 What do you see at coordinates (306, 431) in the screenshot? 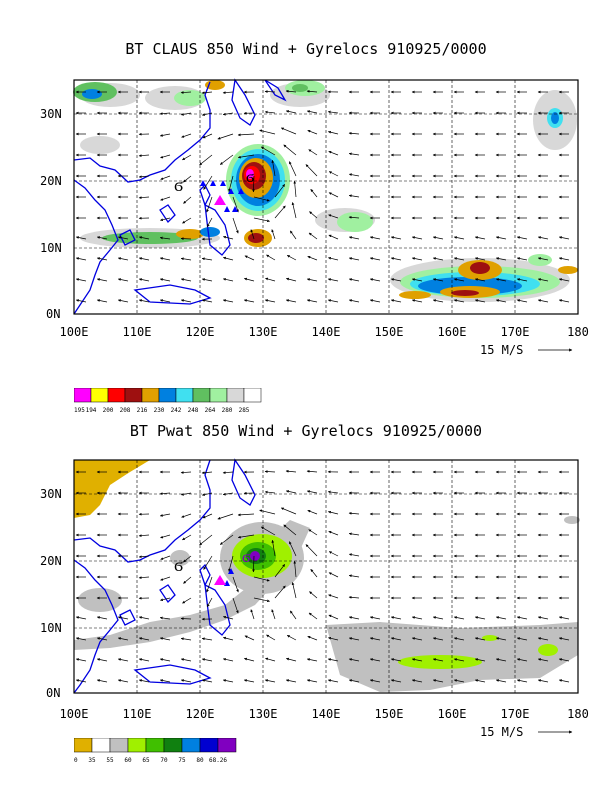
I see `panel2-title: BT Pwat 850 Wind + Gyrelocs 910925/0000` at bounding box center [306, 431].